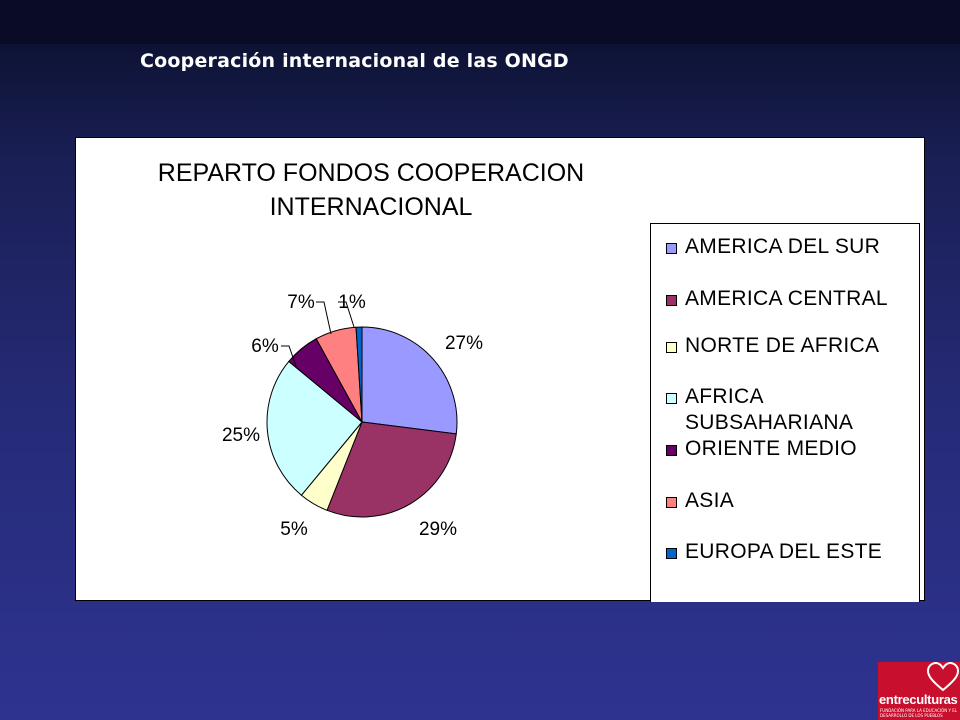 This screenshot has height=720, width=960. I want to click on chart-title-line-2: INTERNACIONAL, so click(371, 207).